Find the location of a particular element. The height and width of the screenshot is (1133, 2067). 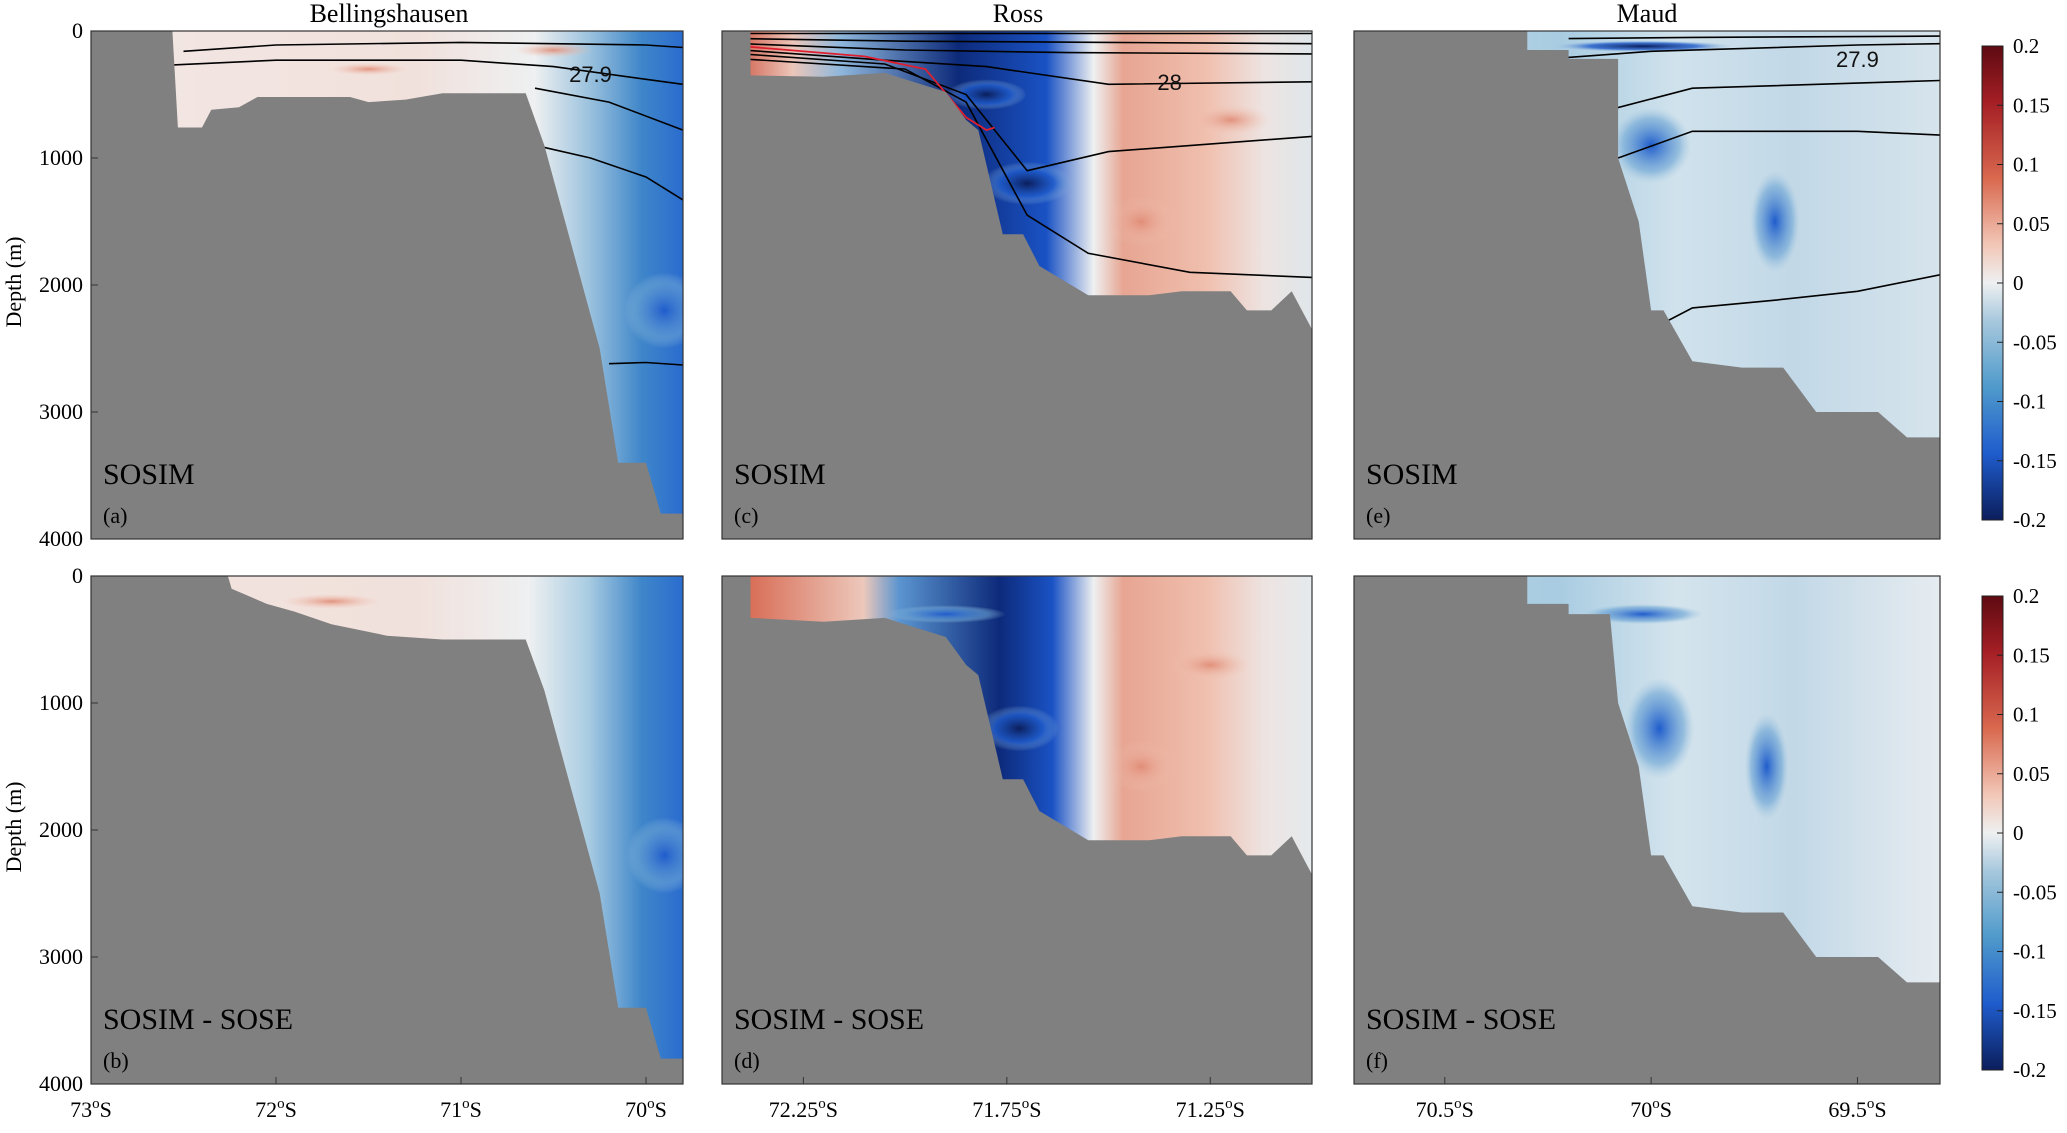

colorbar-top-tick-label-5: -0.05 is located at coordinates (2035, 342).